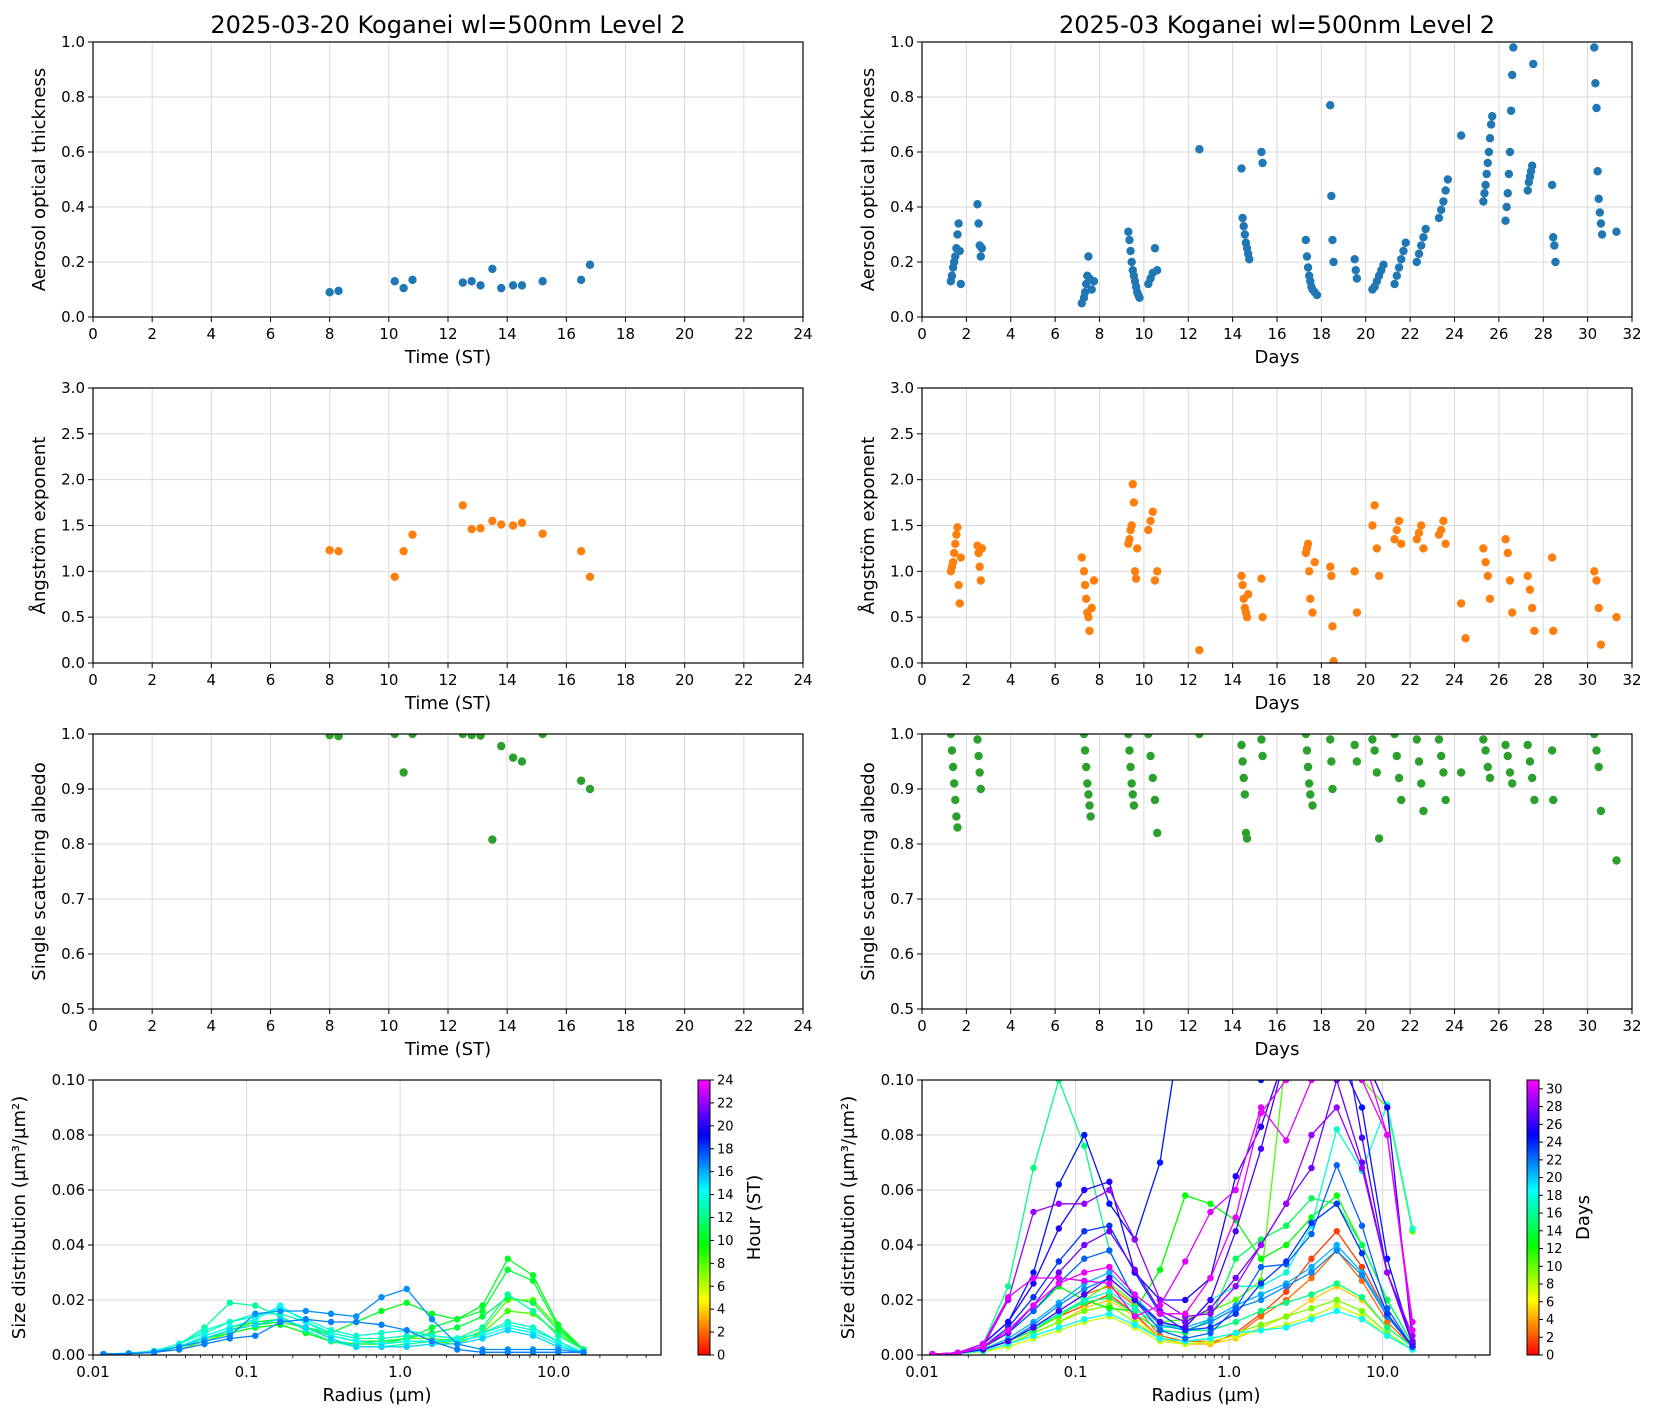 This screenshot has height=1420, width=1654. Describe the element at coordinates (553, 1372) in the screenshot. I see `x-tick-label: 10.0` at that location.